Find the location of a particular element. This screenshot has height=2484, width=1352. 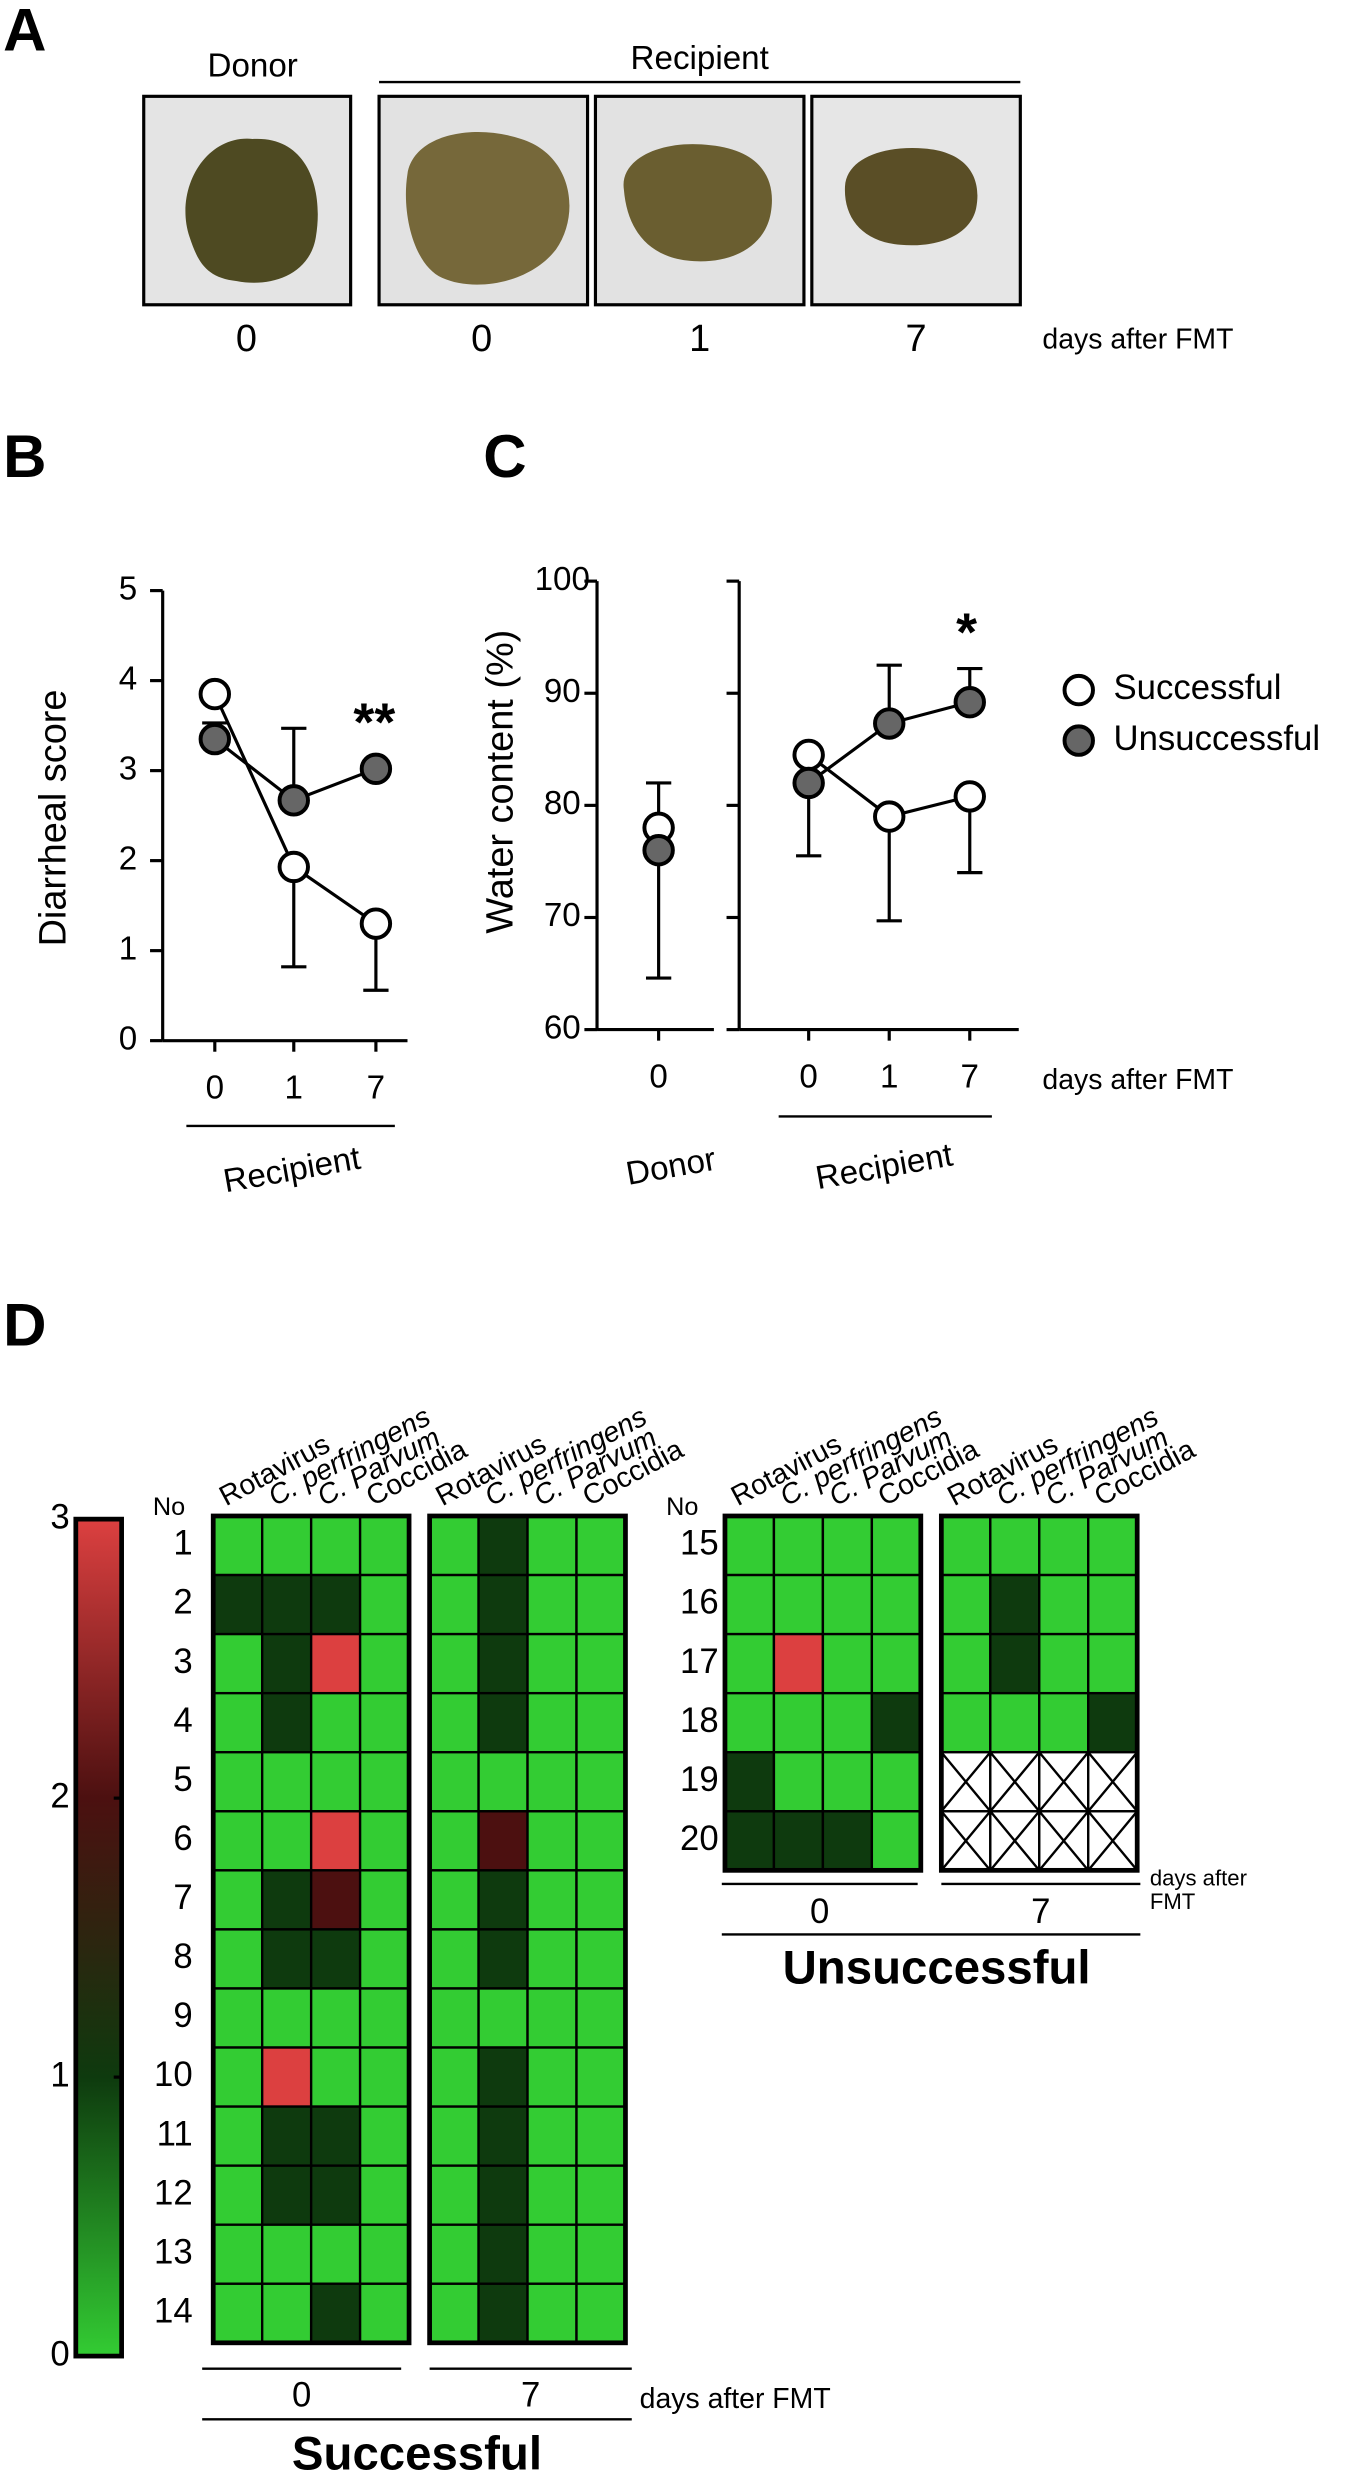

day-label: 7 is located at coordinates (916, 339).